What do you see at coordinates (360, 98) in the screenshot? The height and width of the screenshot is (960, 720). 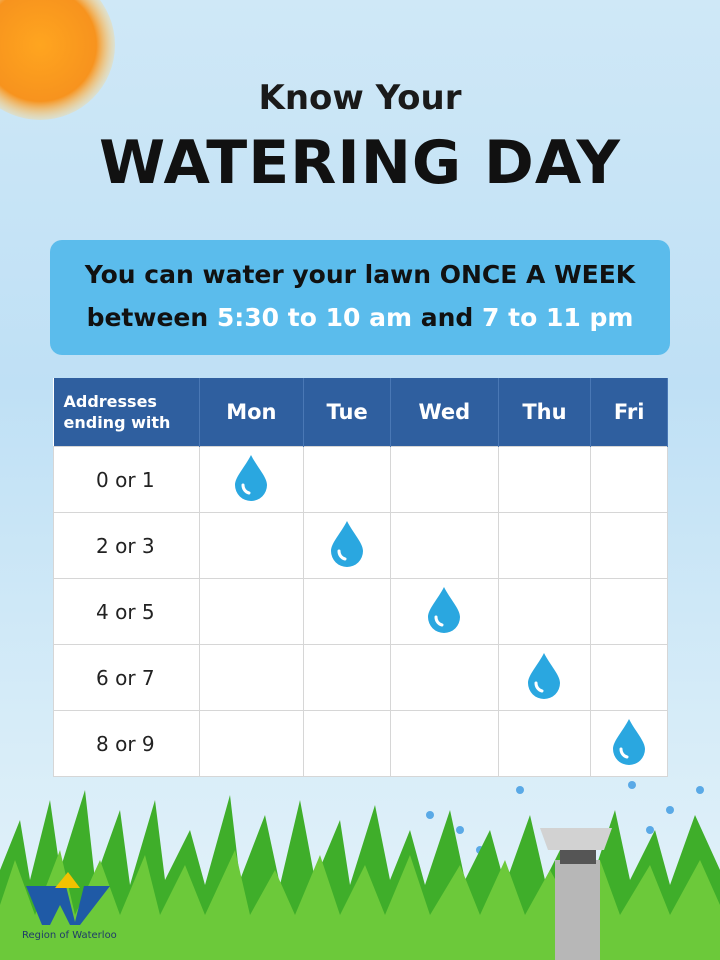 I see `kicker: Know Your` at bounding box center [360, 98].